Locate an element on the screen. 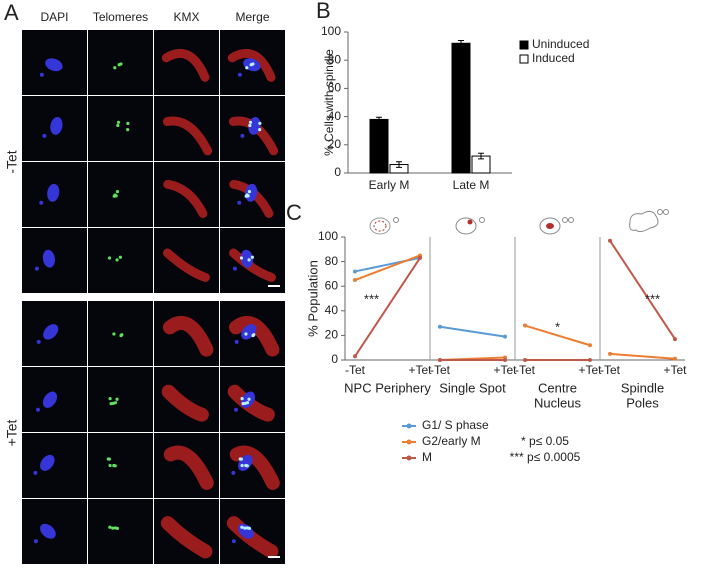  y-axis-label: % Cells with spindle is located at coordinates (329, 102).